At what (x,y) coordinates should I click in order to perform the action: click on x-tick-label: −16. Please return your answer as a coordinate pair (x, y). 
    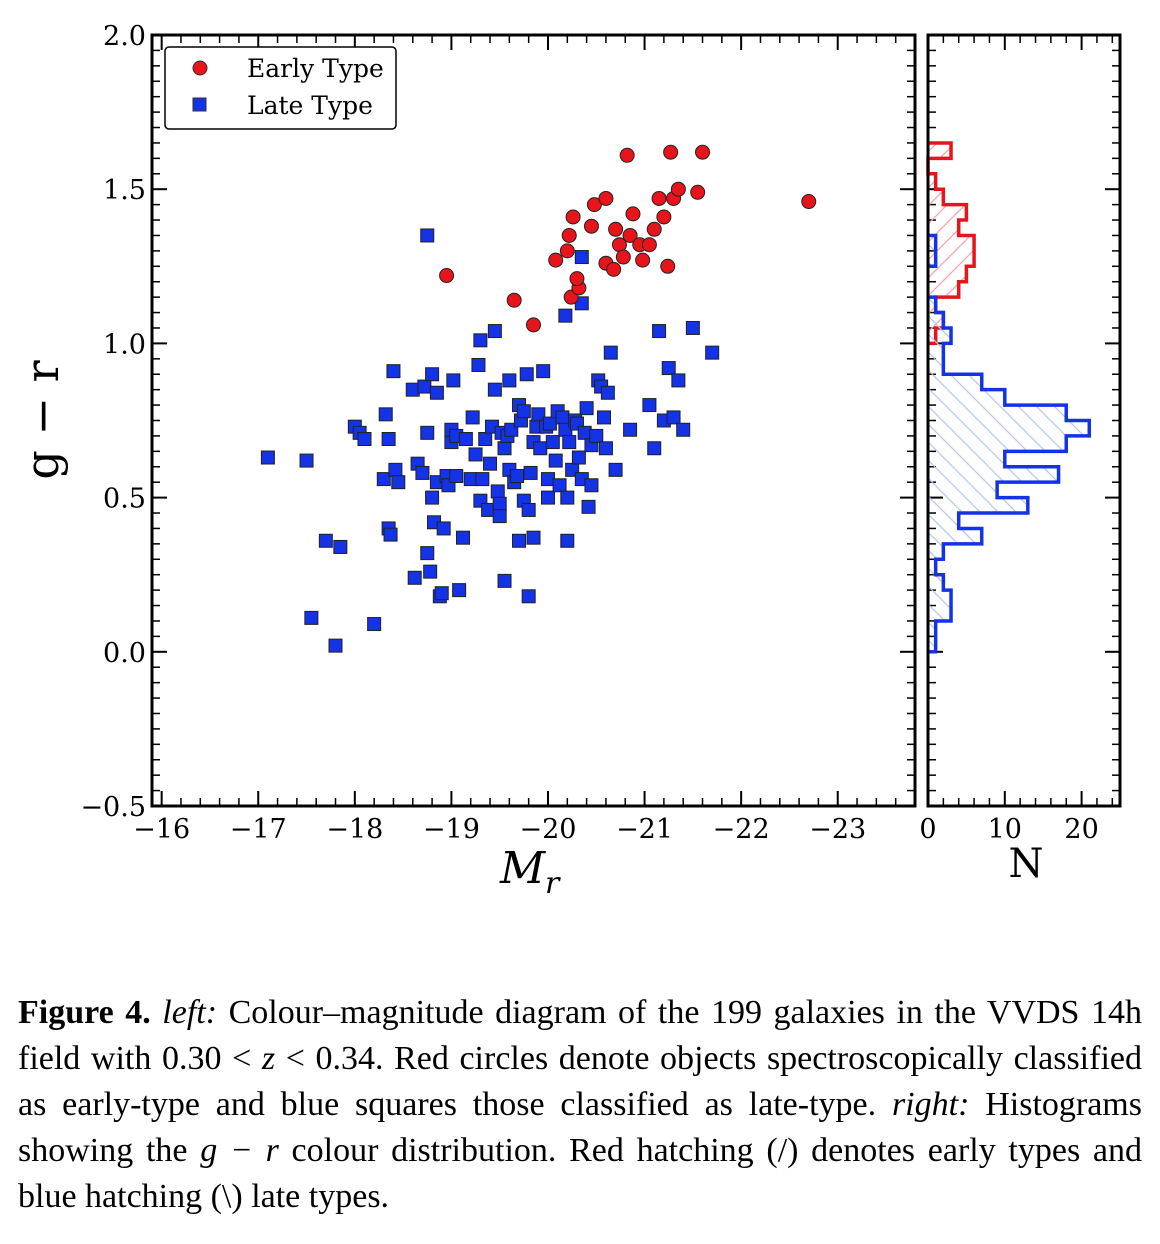
    Looking at the image, I should click on (161, 829).